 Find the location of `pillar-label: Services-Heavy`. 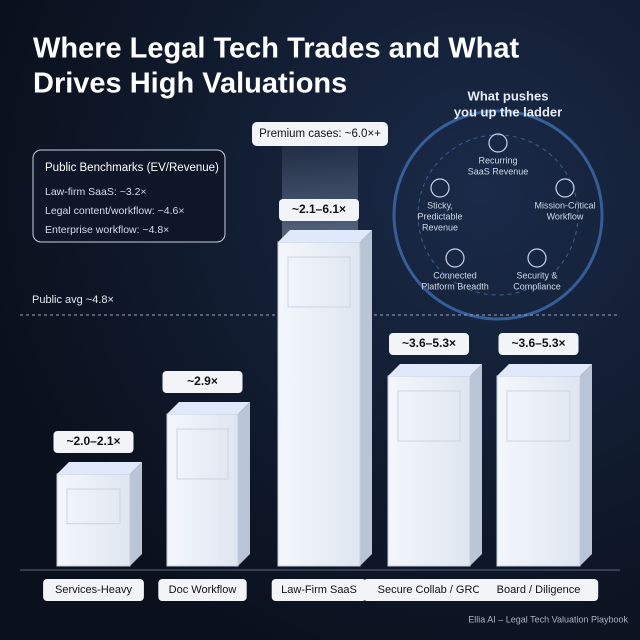

pillar-label: Services-Heavy is located at coordinates (94, 590).